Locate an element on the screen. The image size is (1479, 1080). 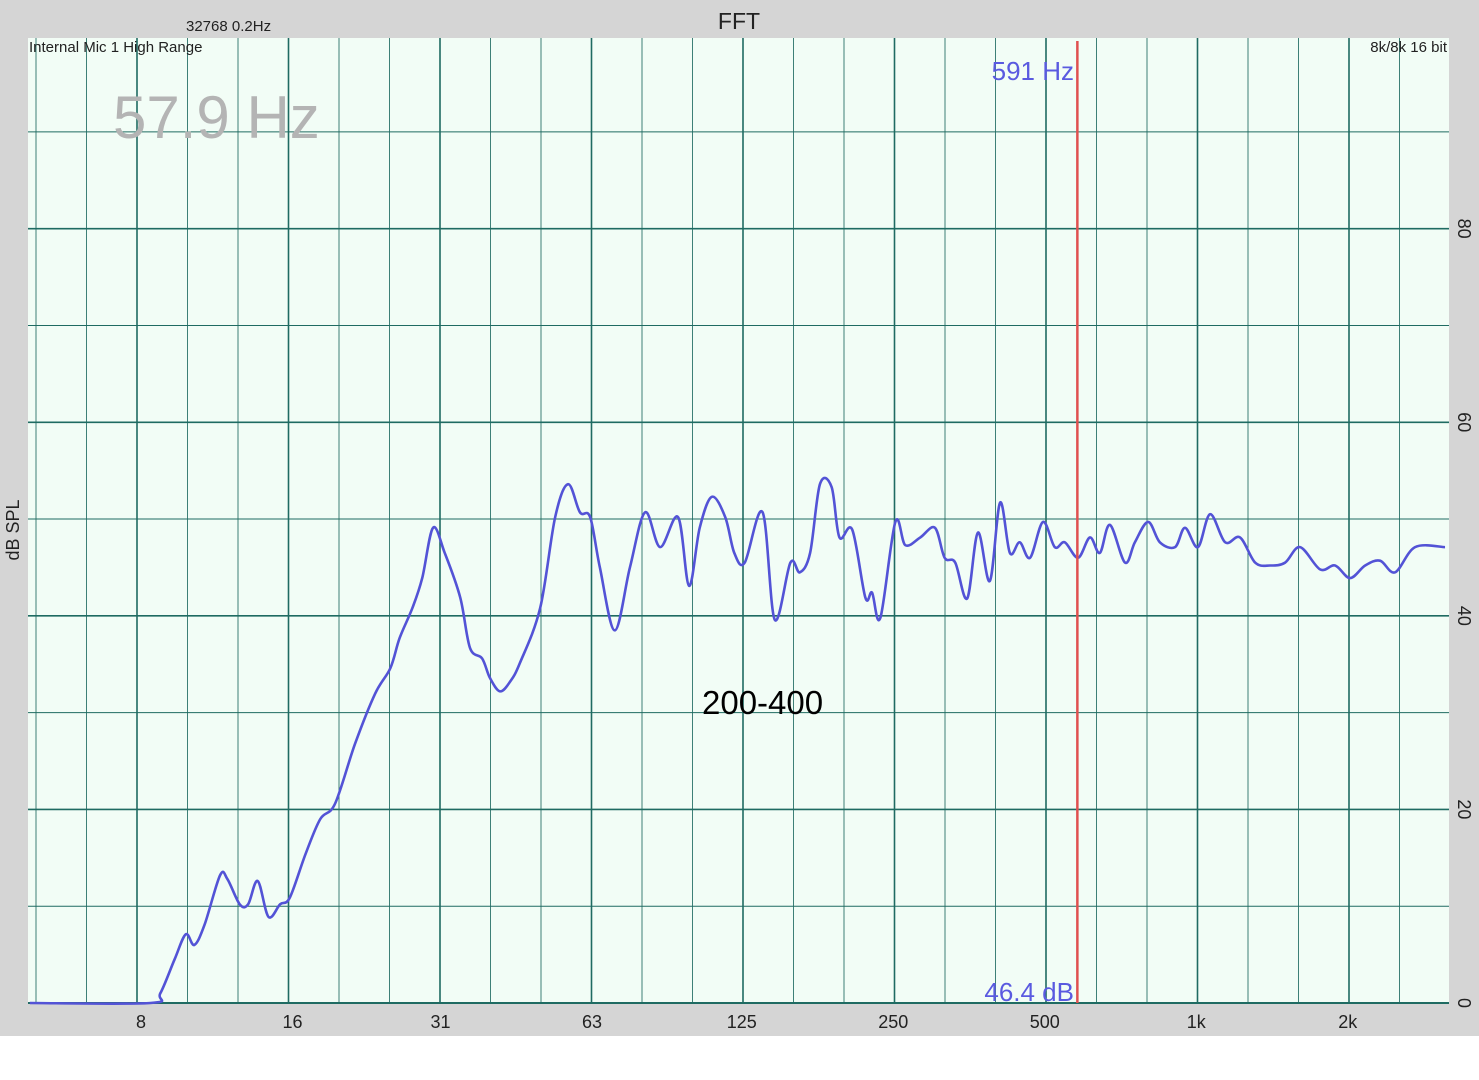
input-device-label: Internal Mic 1 High Range is located at coordinates (115, 47).